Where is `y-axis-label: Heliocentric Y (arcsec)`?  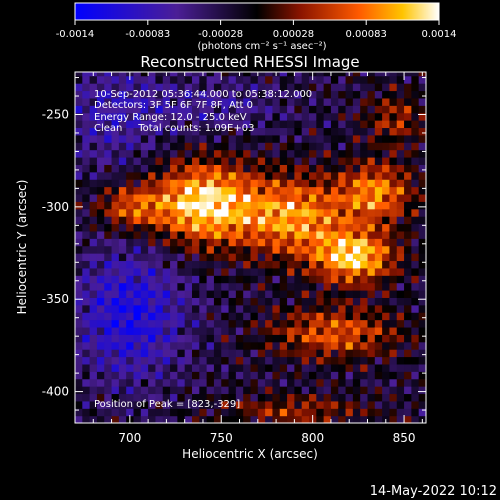
y-axis-label: Heliocentric Y (arcsec) is located at coordinates (22, 247).